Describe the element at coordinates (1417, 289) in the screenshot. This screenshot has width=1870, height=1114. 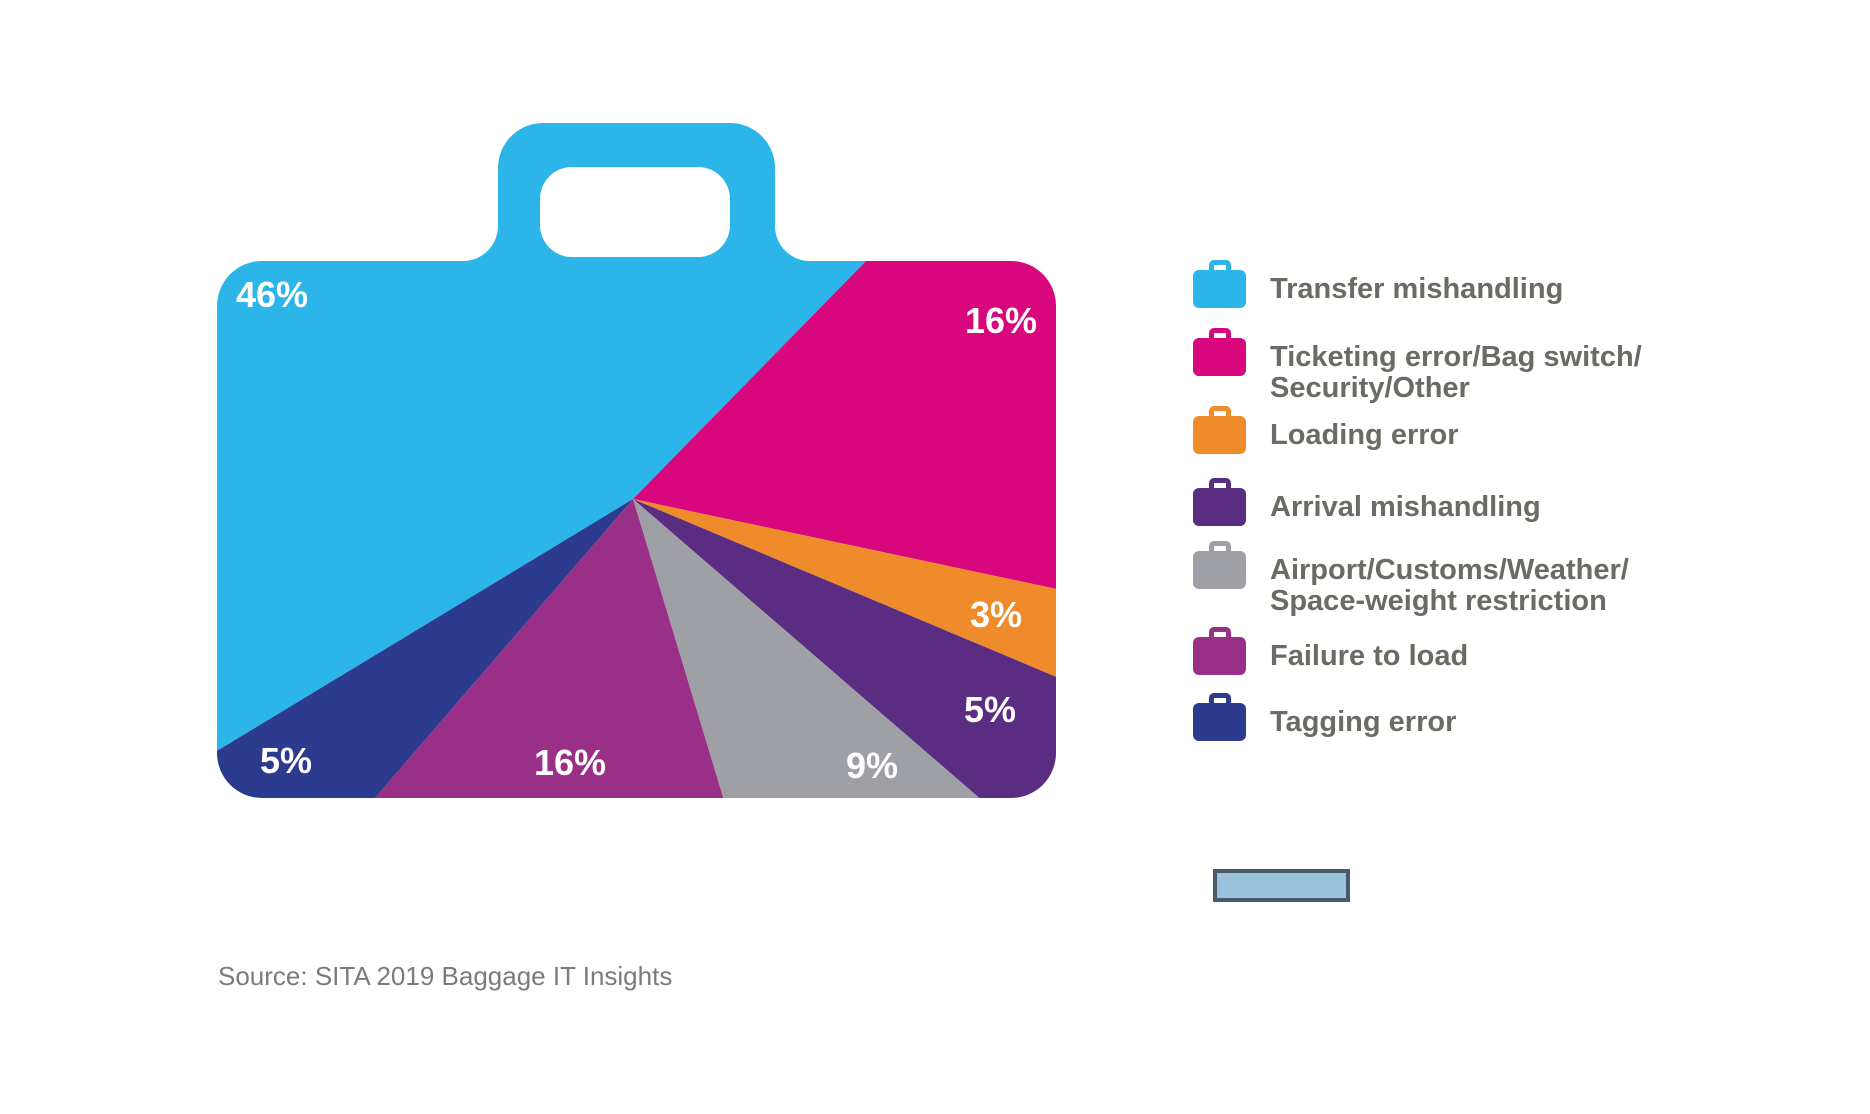
I see `legend-label: Transfer mishandling` at that location.